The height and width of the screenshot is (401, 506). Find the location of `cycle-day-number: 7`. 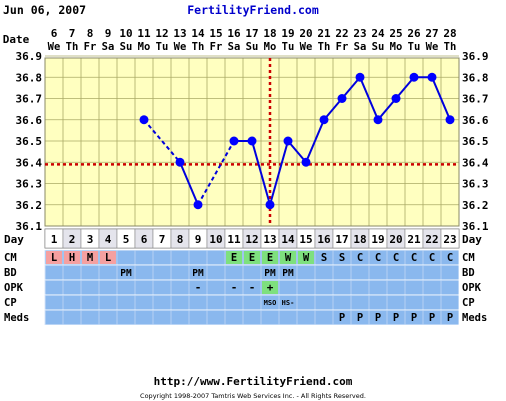

cycle-day-number: 7 is located at coordinates (162, 239).